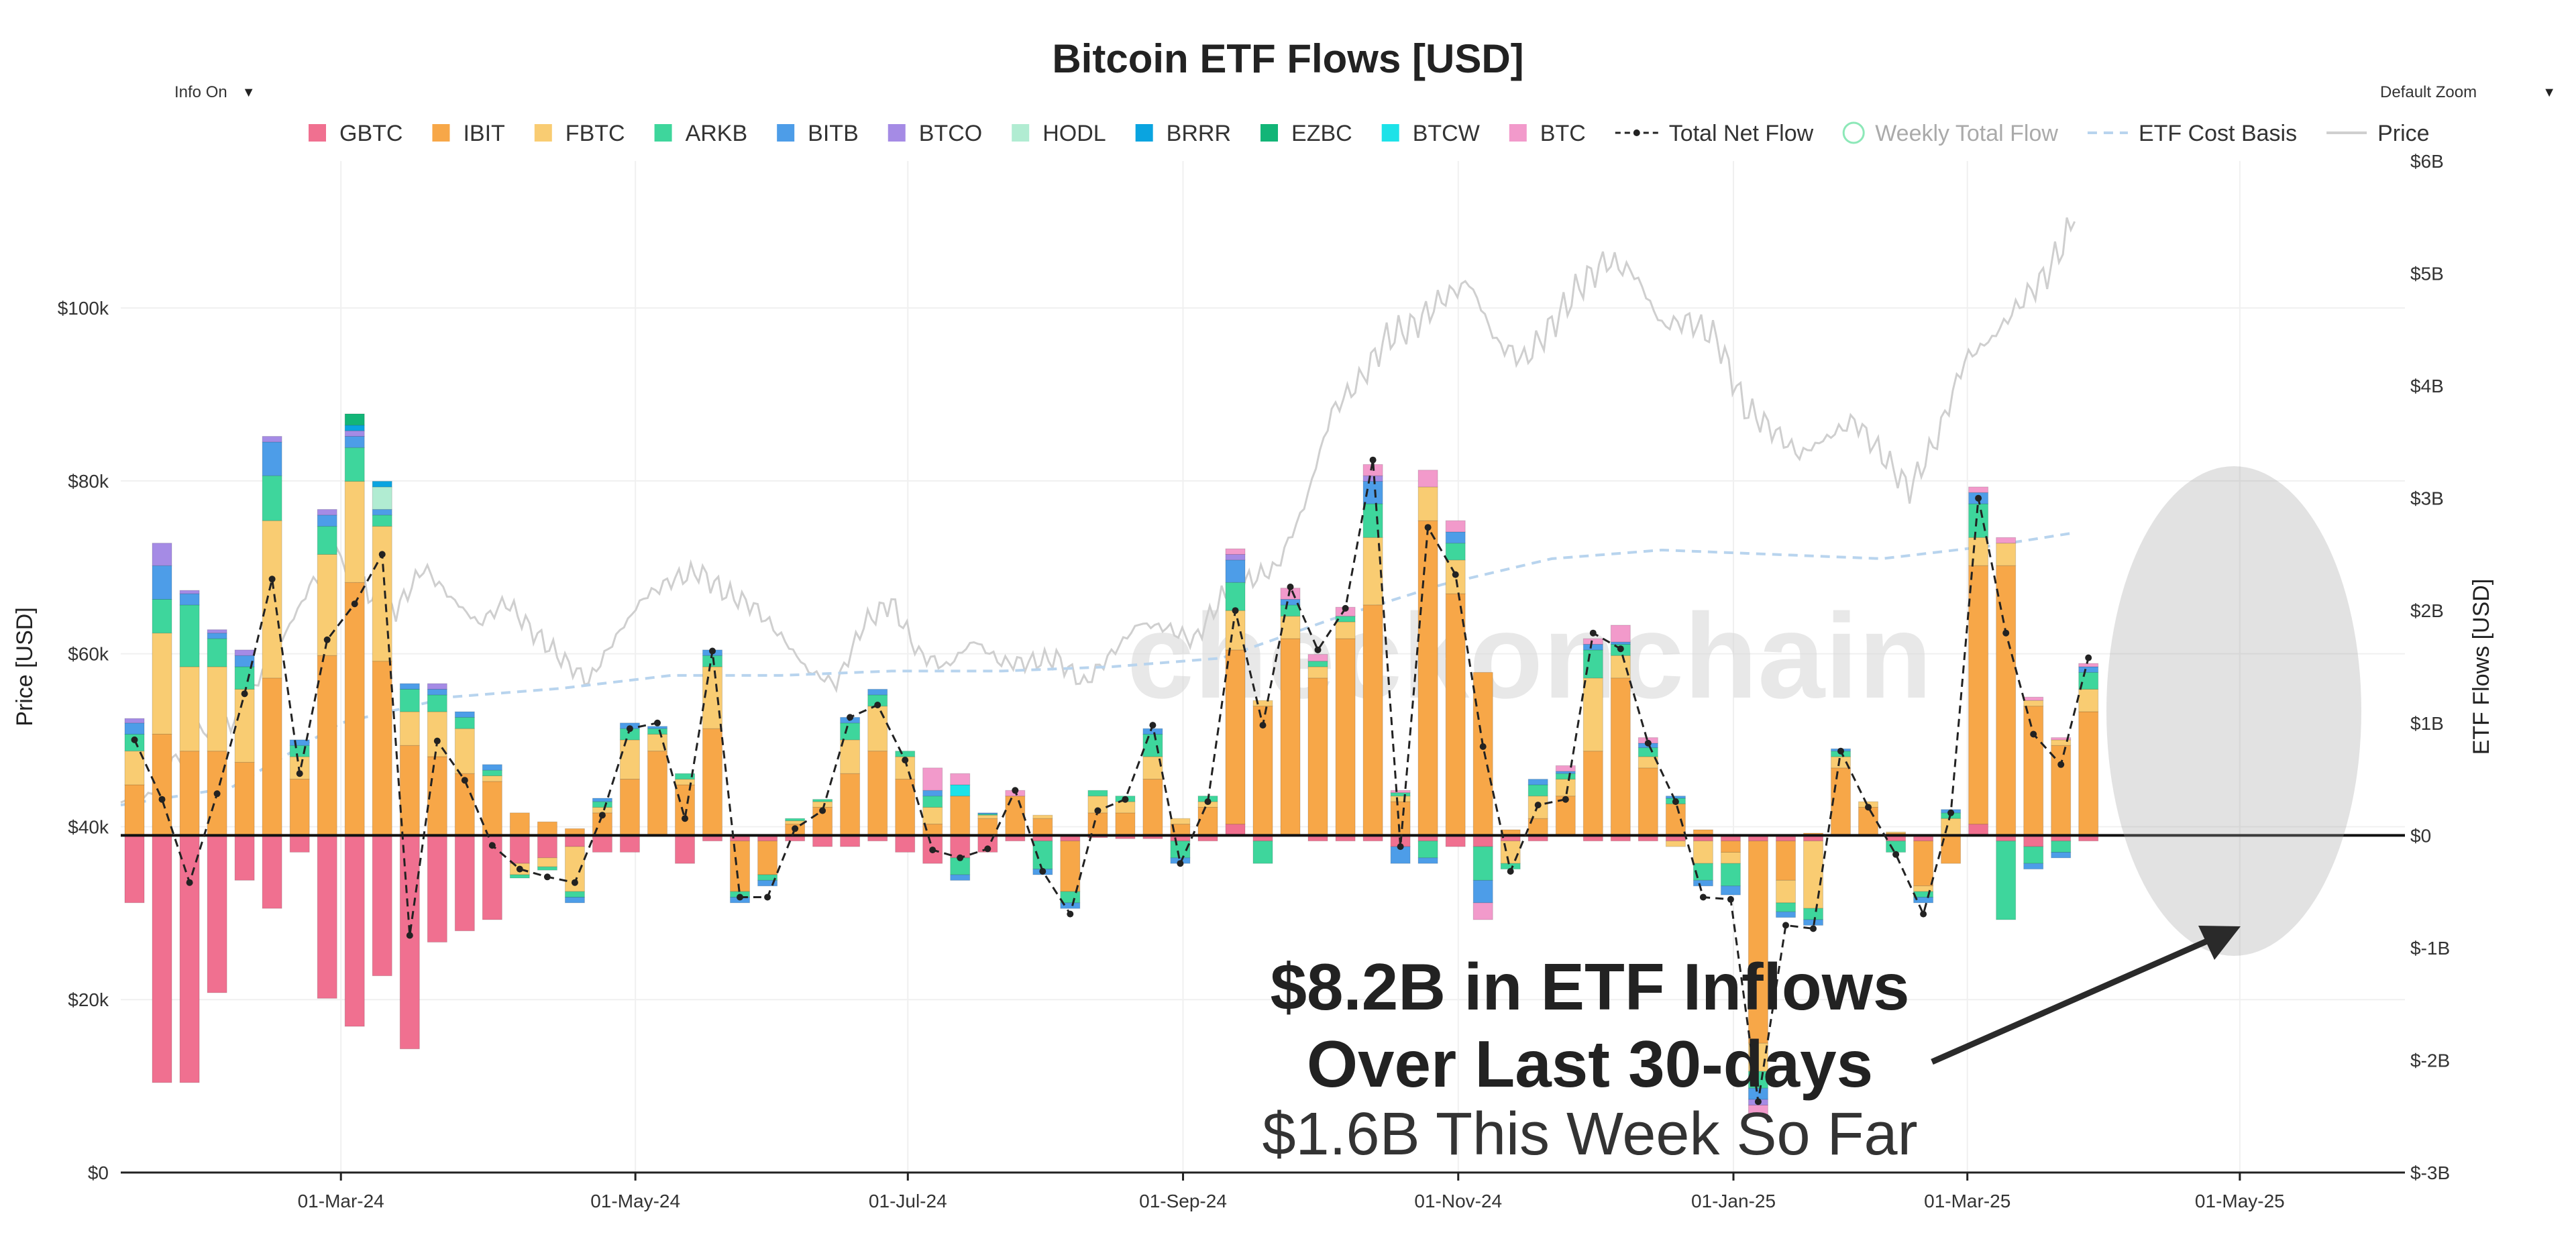 The image size is (2576, 1249). Describe the element at coordinates (2086, 996) in the screenshot. I see `annotation-arrow` at that location.